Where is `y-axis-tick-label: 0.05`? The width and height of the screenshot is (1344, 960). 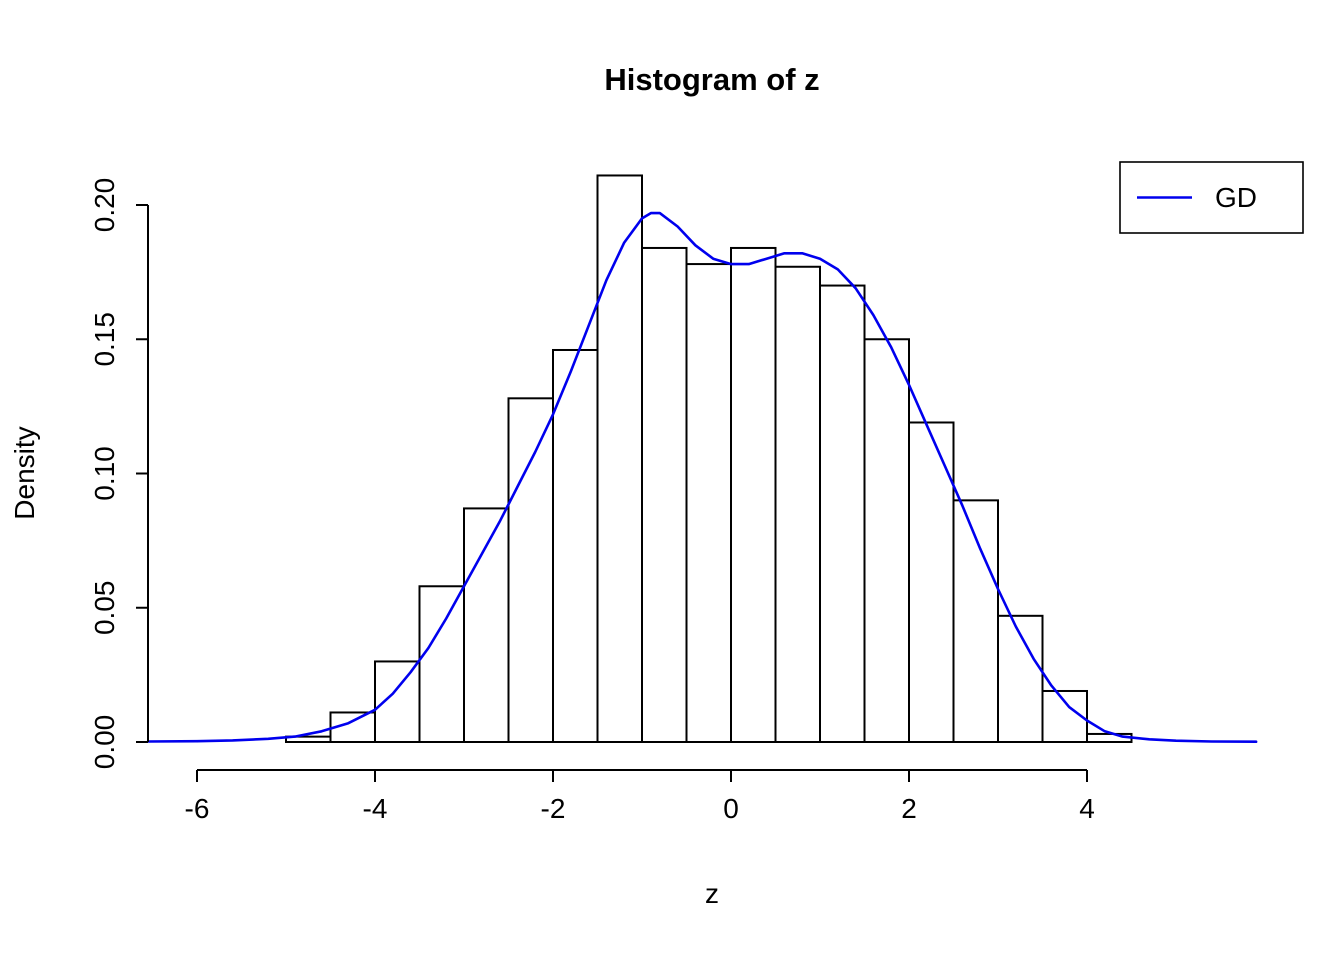 y-axis-tick-label: 0.05 is located at coordinates (104, 608).